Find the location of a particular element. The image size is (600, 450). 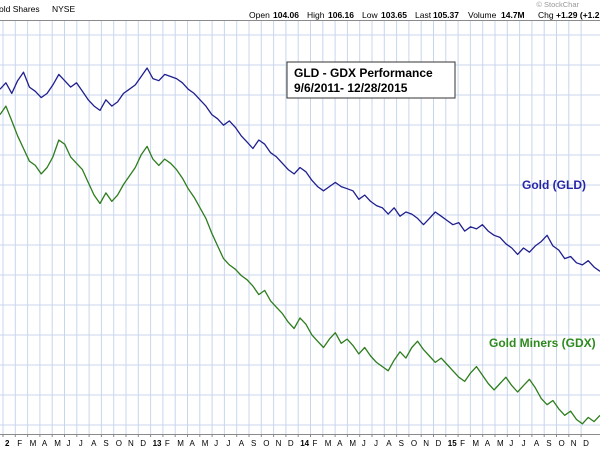

gdx-series-label: Gold Miners (GDX) is located at coordinates (542, 343).